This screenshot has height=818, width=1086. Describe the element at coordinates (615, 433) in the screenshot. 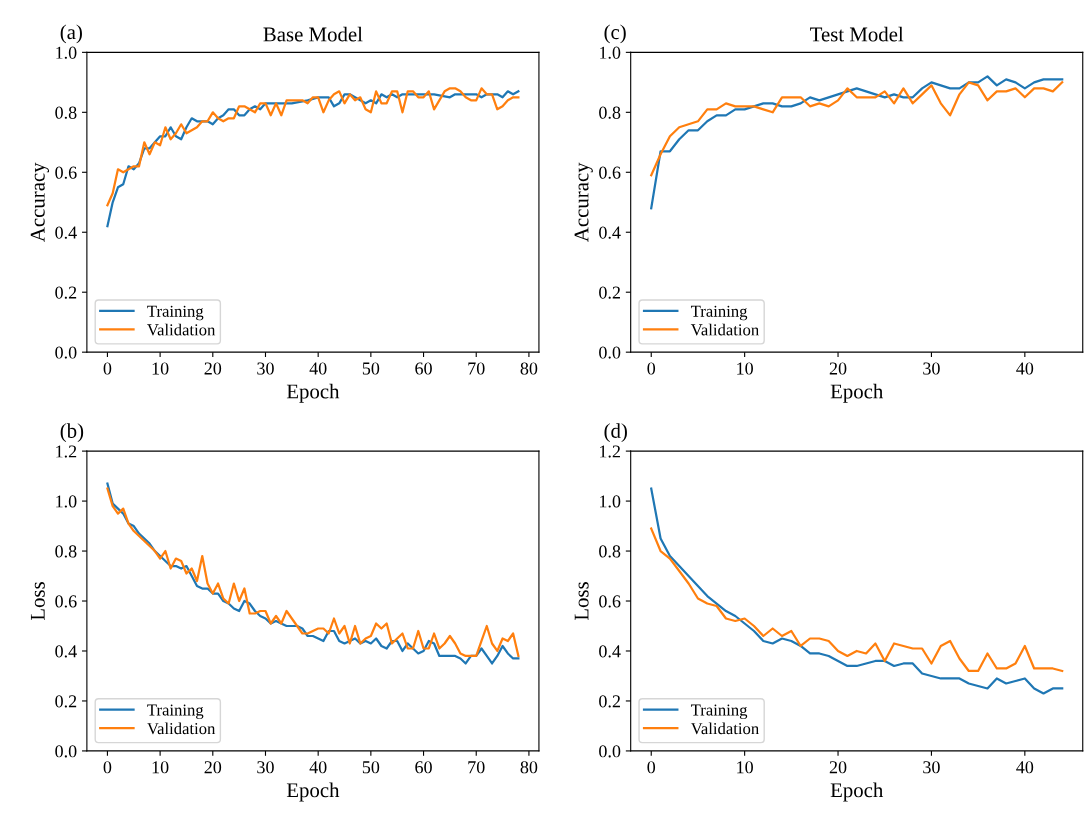

I see `text: (d)` at that location.